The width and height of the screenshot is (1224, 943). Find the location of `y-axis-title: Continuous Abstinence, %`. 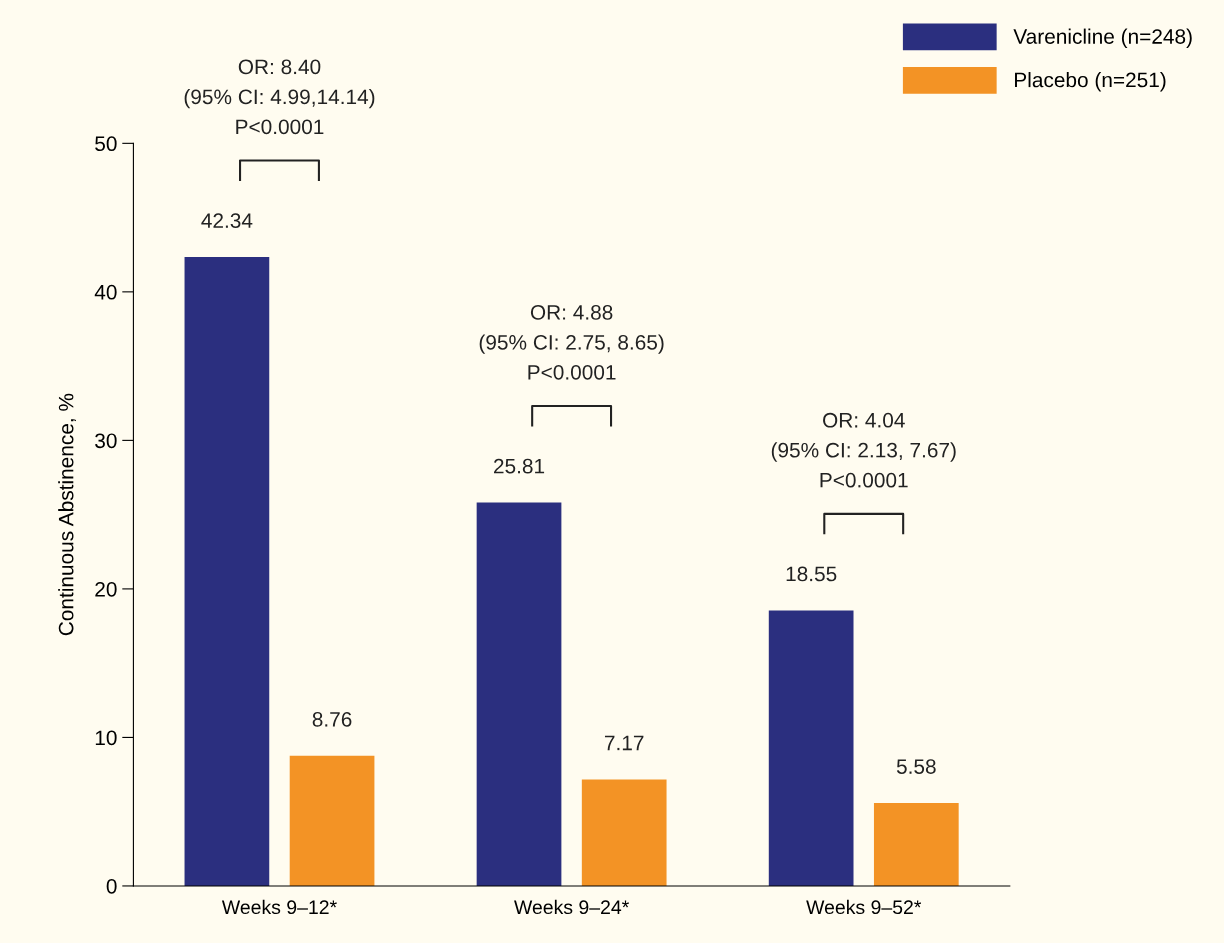

y-axis-title: Continuous Abstinence, % is located at coordinates (67, 514).